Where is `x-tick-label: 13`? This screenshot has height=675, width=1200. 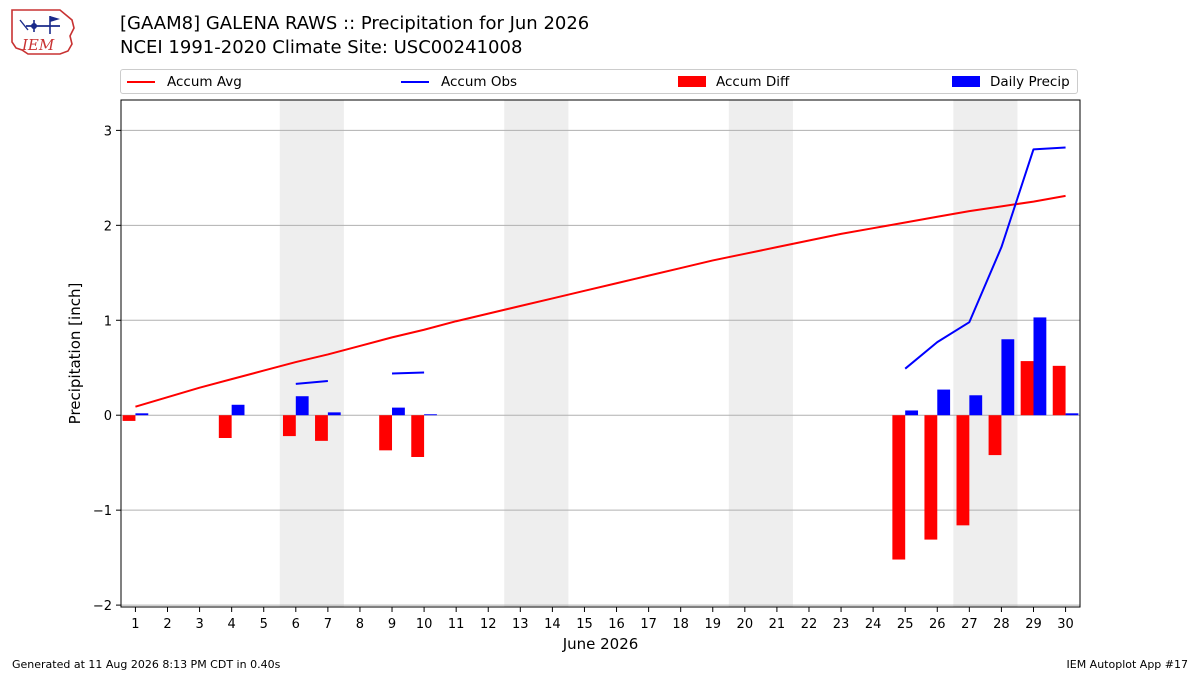 x-tick-label: 13 is located at coordinates (520, 624).